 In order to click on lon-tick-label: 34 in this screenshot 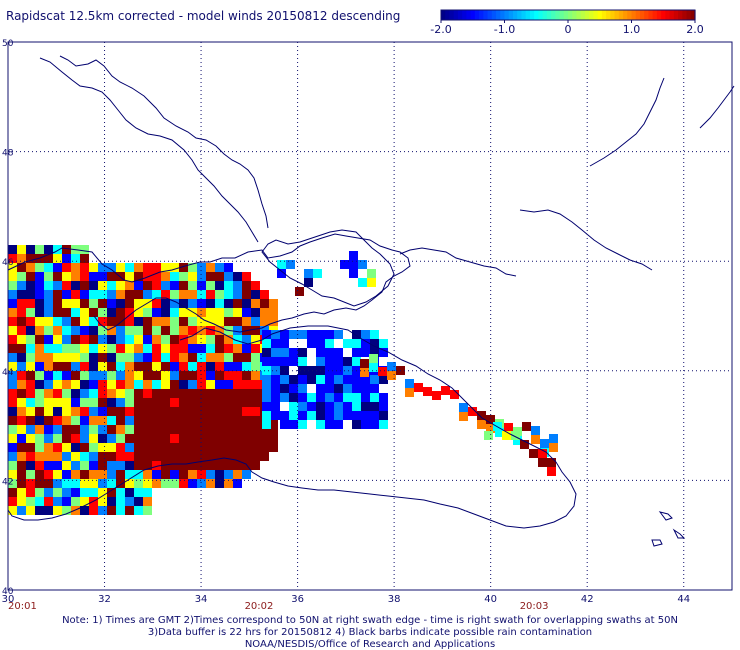, I will do `click(201, 599)`.